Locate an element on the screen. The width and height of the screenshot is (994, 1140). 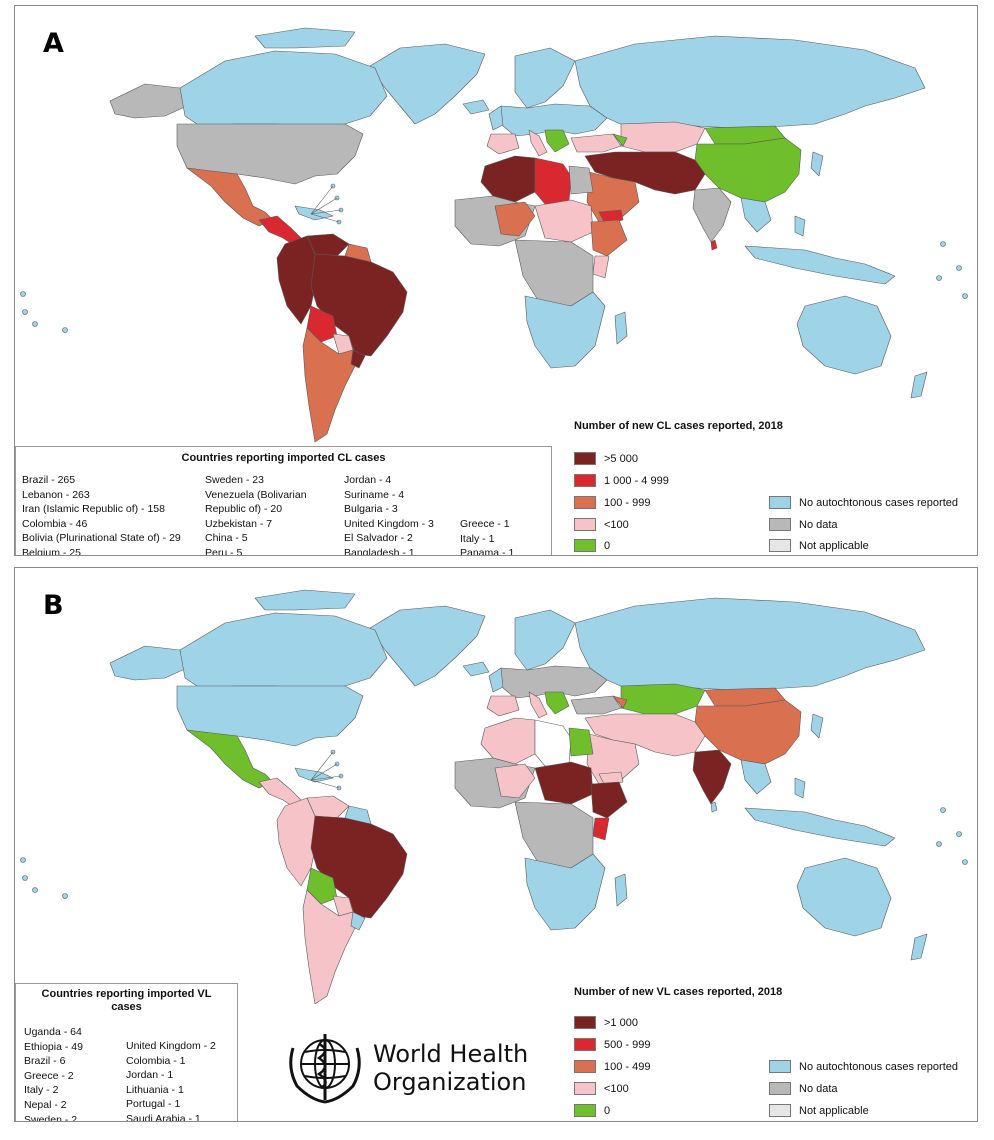
cl-legend-item: >5 000 is located at coordinates (606, 458).